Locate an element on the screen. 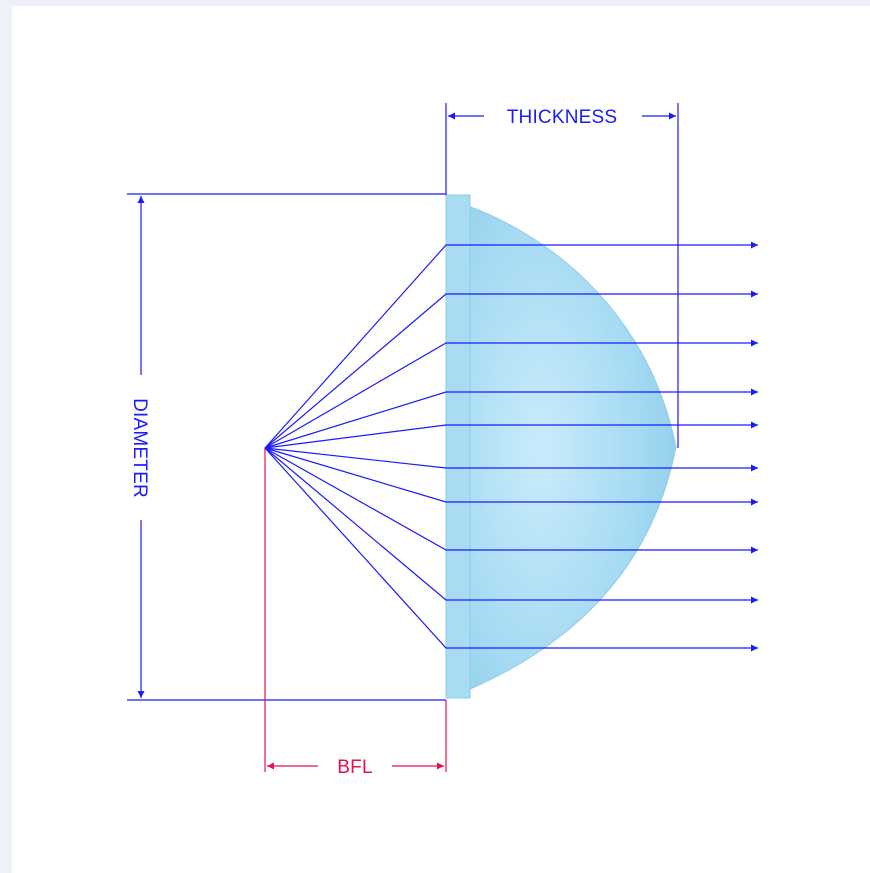 Image resolution: width=870 pixels, height=873 pixels. diameter-label: DIAMETER is located at coordinates (139, 448).